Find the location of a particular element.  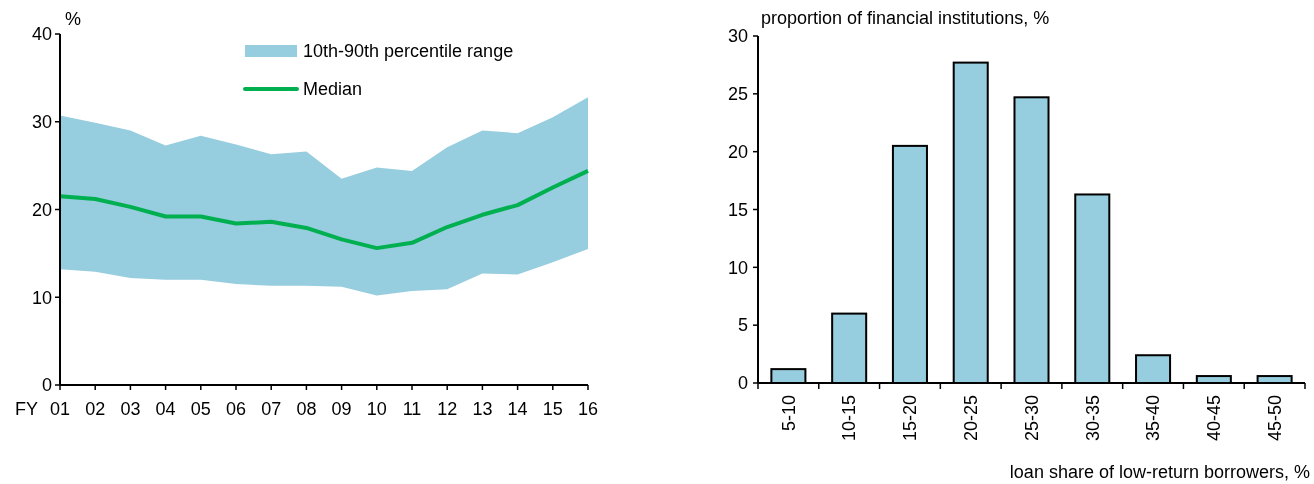

x-tick-label: 20-25 is located at coordinates (971, 418).